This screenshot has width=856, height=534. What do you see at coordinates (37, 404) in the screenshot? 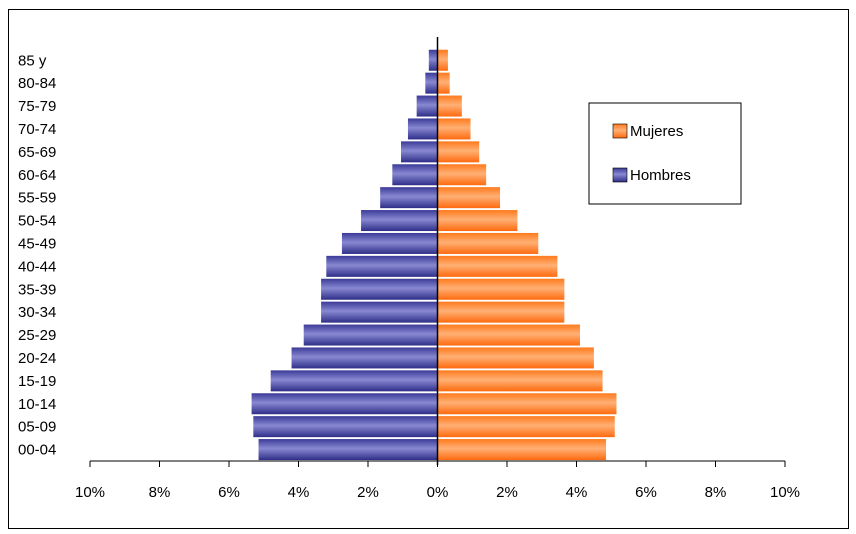
I see `age-tick-label: 10-14` at bounding box center [37, 404].